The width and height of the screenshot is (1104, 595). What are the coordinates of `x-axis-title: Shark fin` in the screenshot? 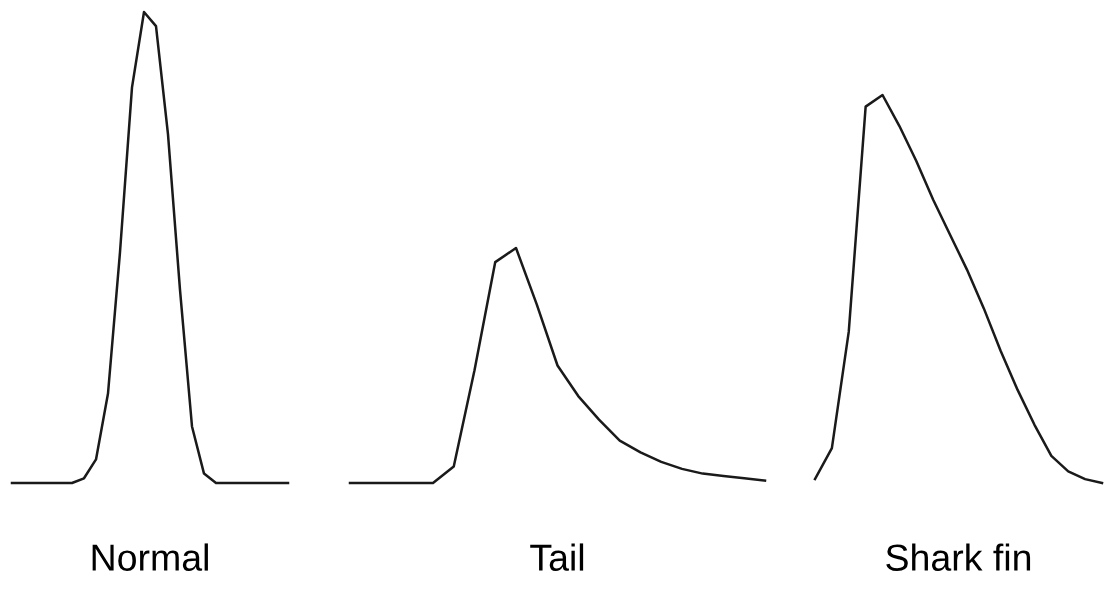 It's located at (958, 557).